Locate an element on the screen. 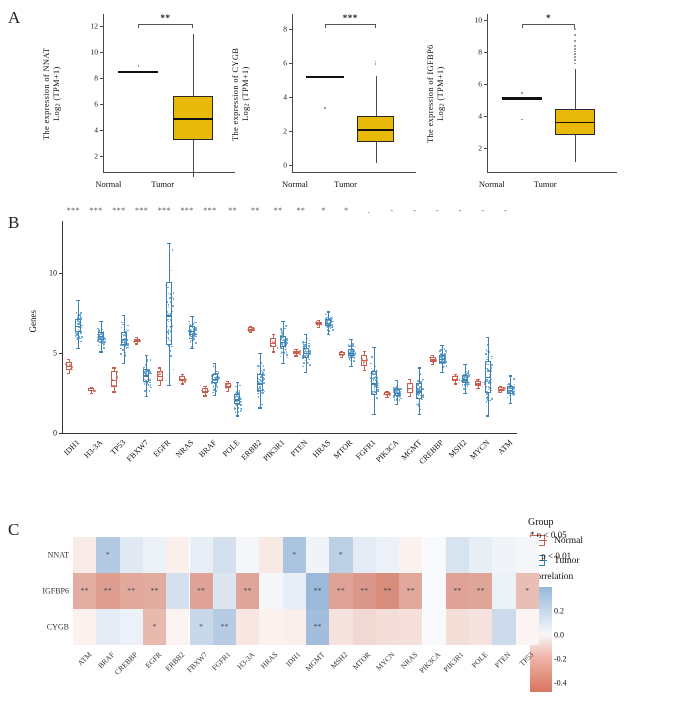 This screenshot has width=675, height=723. upper-cap is located at coordinates (487, 338).